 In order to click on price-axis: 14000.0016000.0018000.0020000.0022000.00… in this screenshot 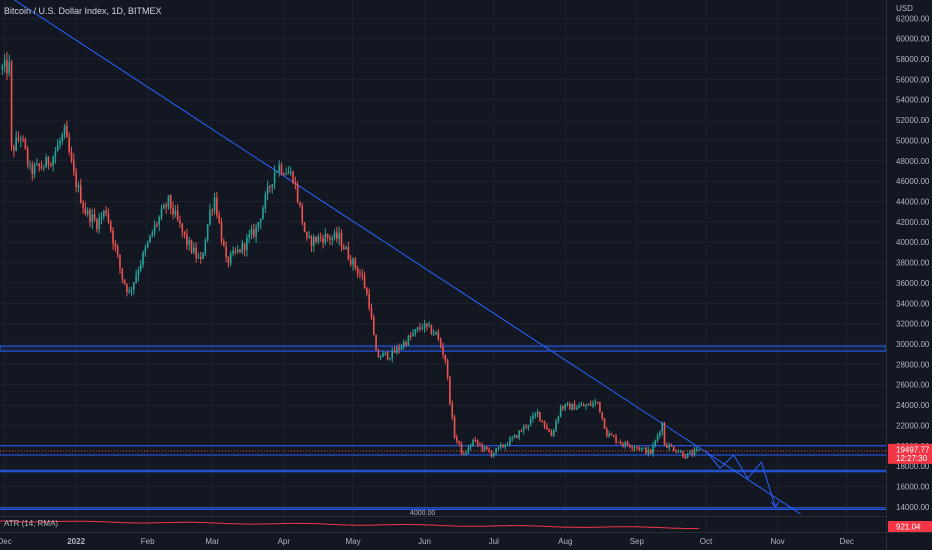, I will do `click(908, 275)`.